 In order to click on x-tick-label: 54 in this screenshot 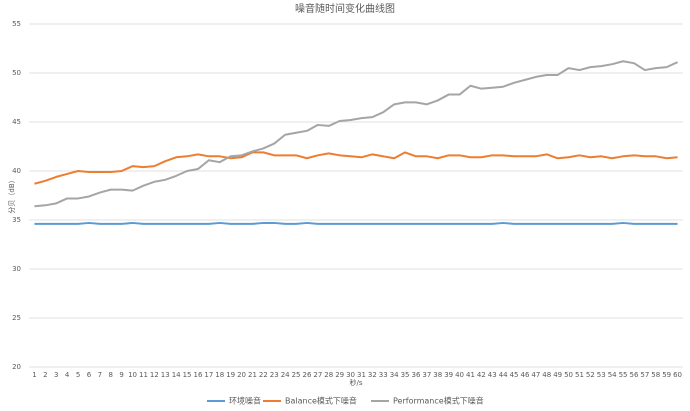, I will do `click(612, 375)`.